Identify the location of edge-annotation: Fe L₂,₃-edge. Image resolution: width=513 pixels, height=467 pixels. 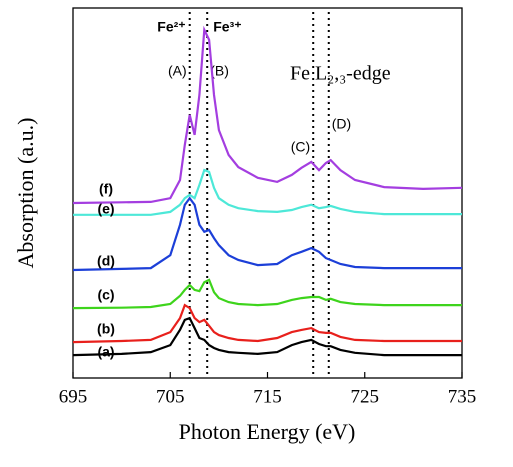
(340, 74).